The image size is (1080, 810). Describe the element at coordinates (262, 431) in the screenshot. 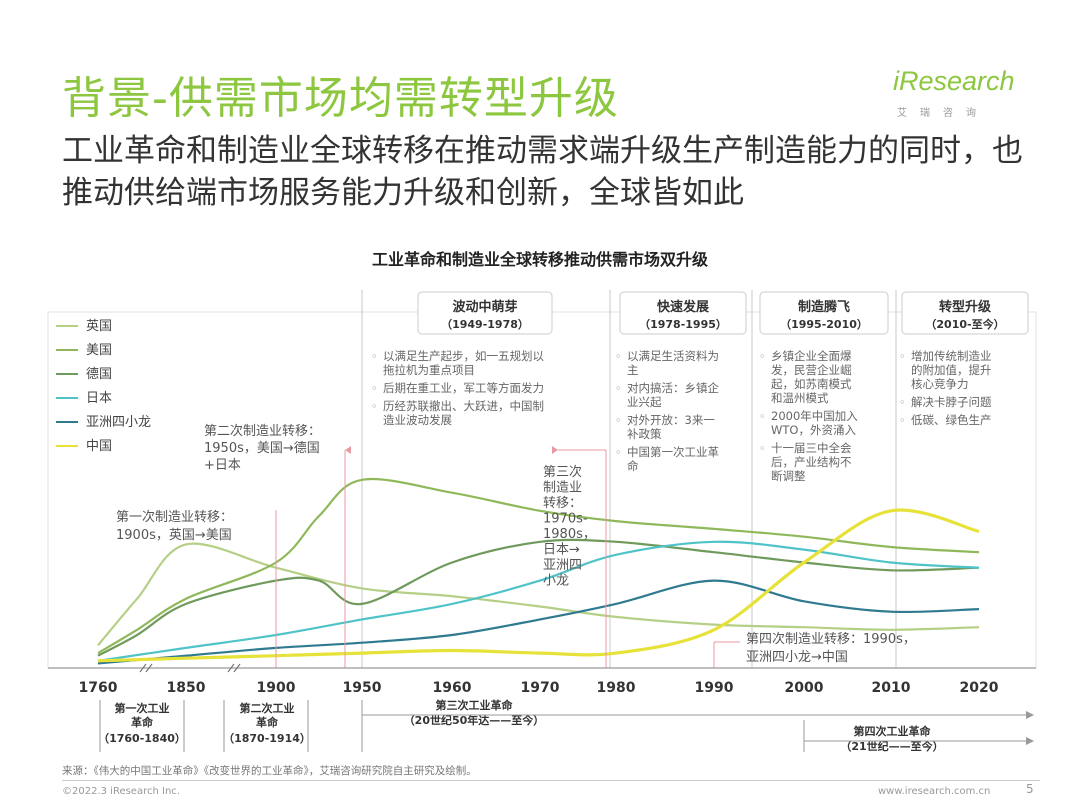

I see `annotation-text: 第二次制造业转移：` at that location.